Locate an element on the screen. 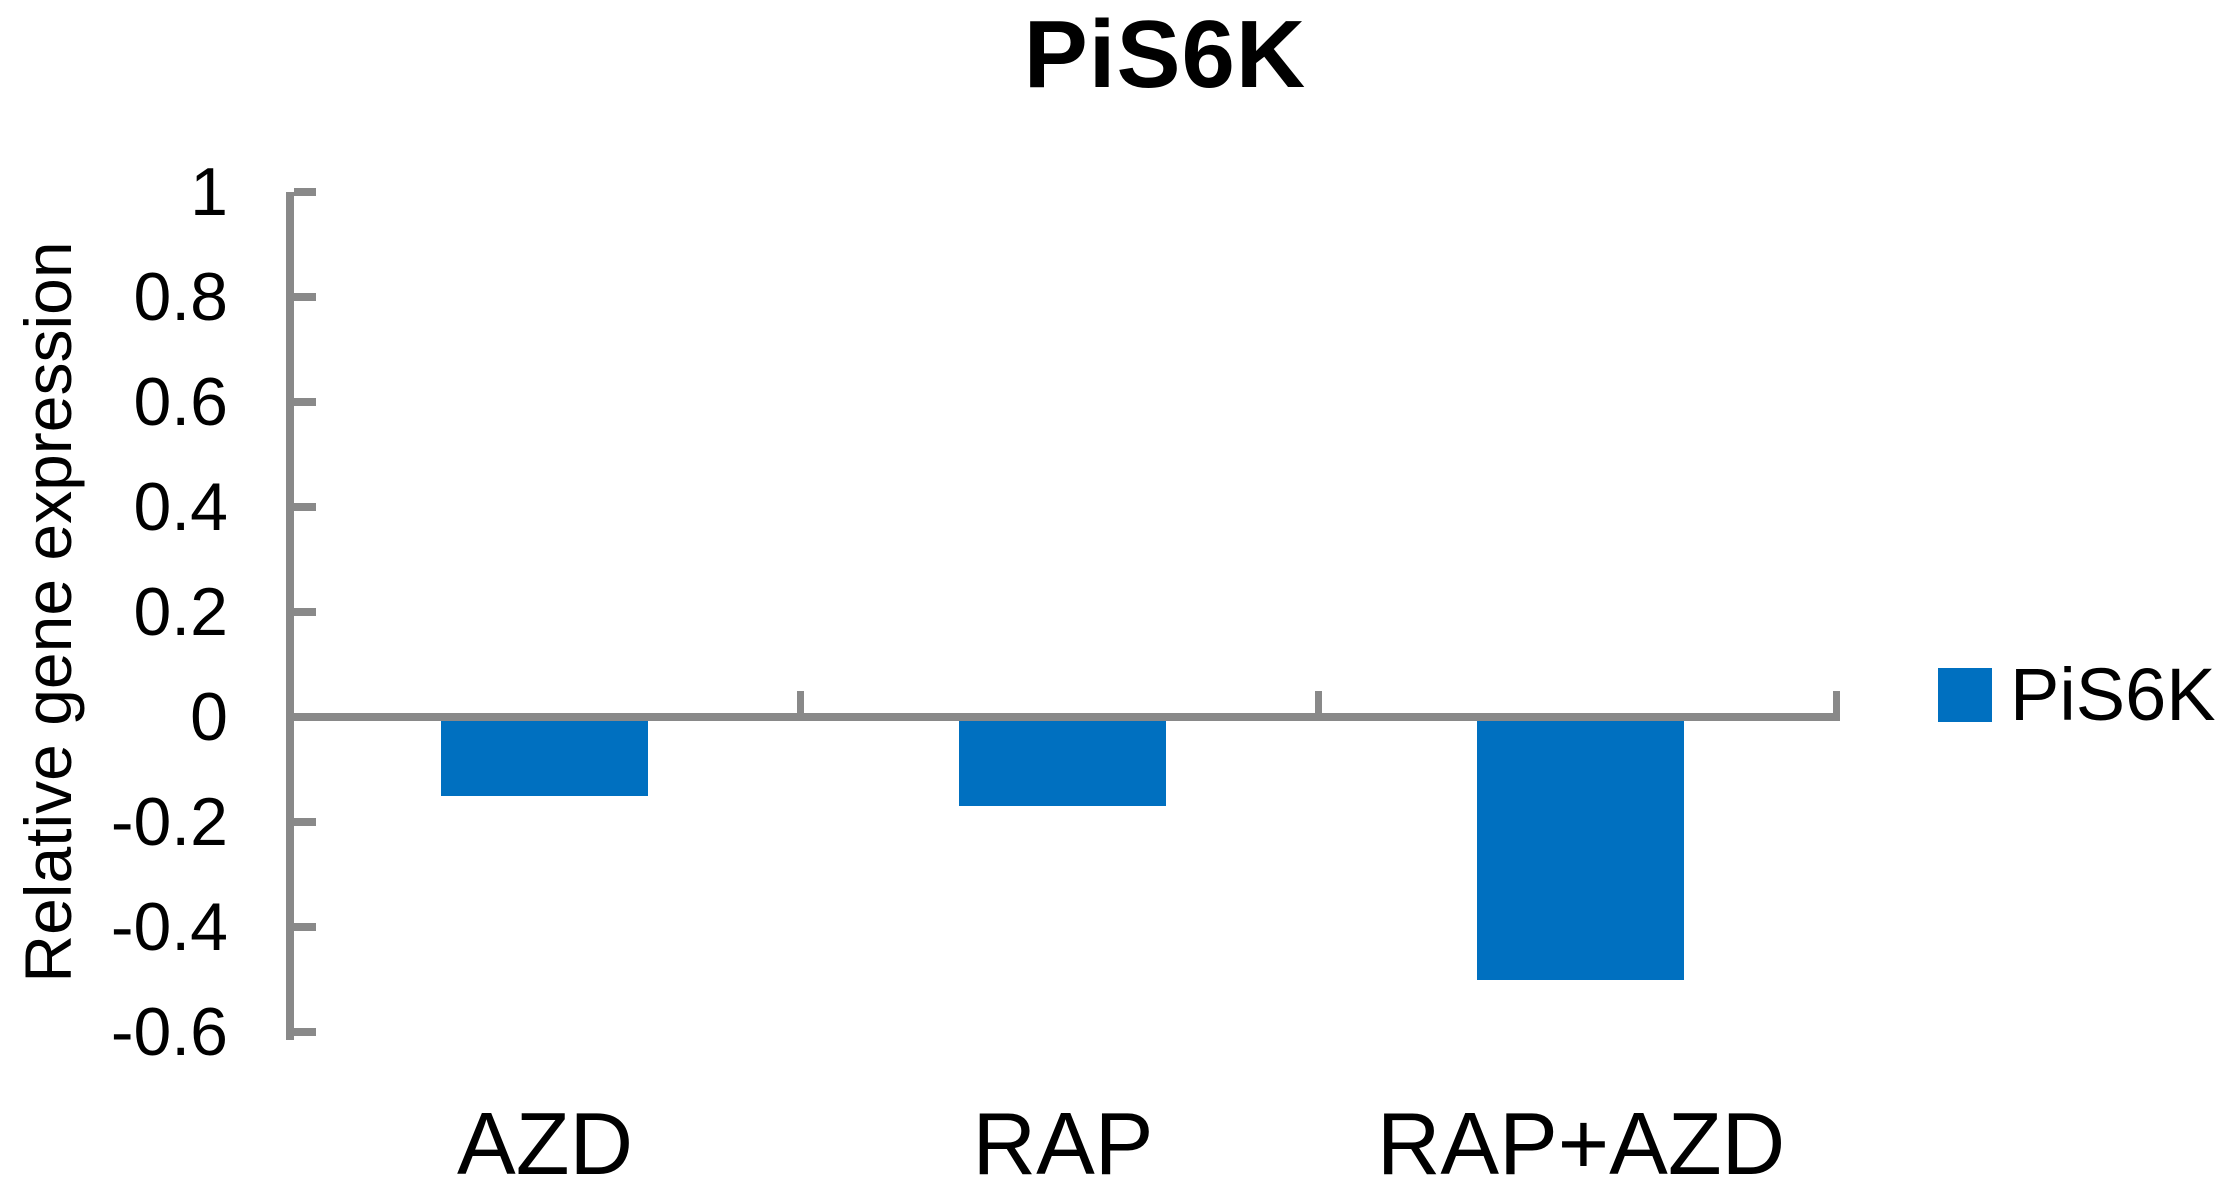 The height and width of the screenshot is (1198, 2217). legend: PiS6K is located at coordinates (2077, 695).